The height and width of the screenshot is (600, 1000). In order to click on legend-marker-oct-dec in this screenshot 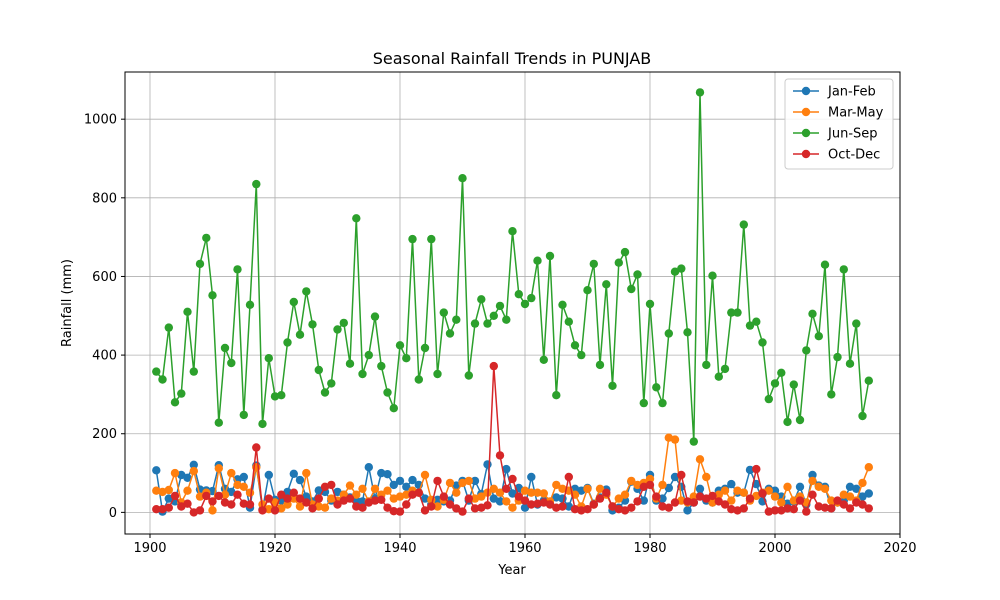, I will do `click(806, 154)`.